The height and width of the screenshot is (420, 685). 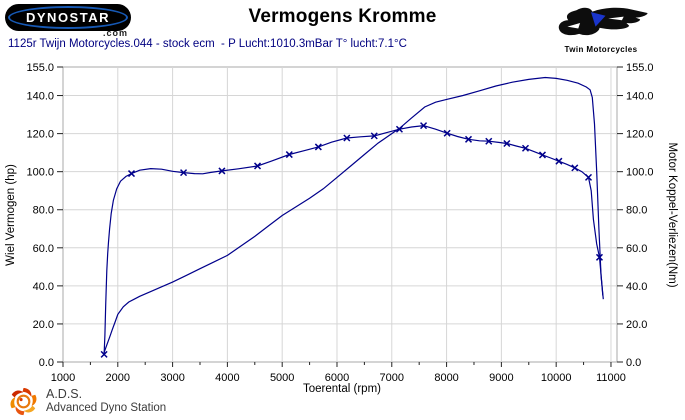 I want to click on x-axis-title: Toerental (rpm), so click(x=342, y=389).